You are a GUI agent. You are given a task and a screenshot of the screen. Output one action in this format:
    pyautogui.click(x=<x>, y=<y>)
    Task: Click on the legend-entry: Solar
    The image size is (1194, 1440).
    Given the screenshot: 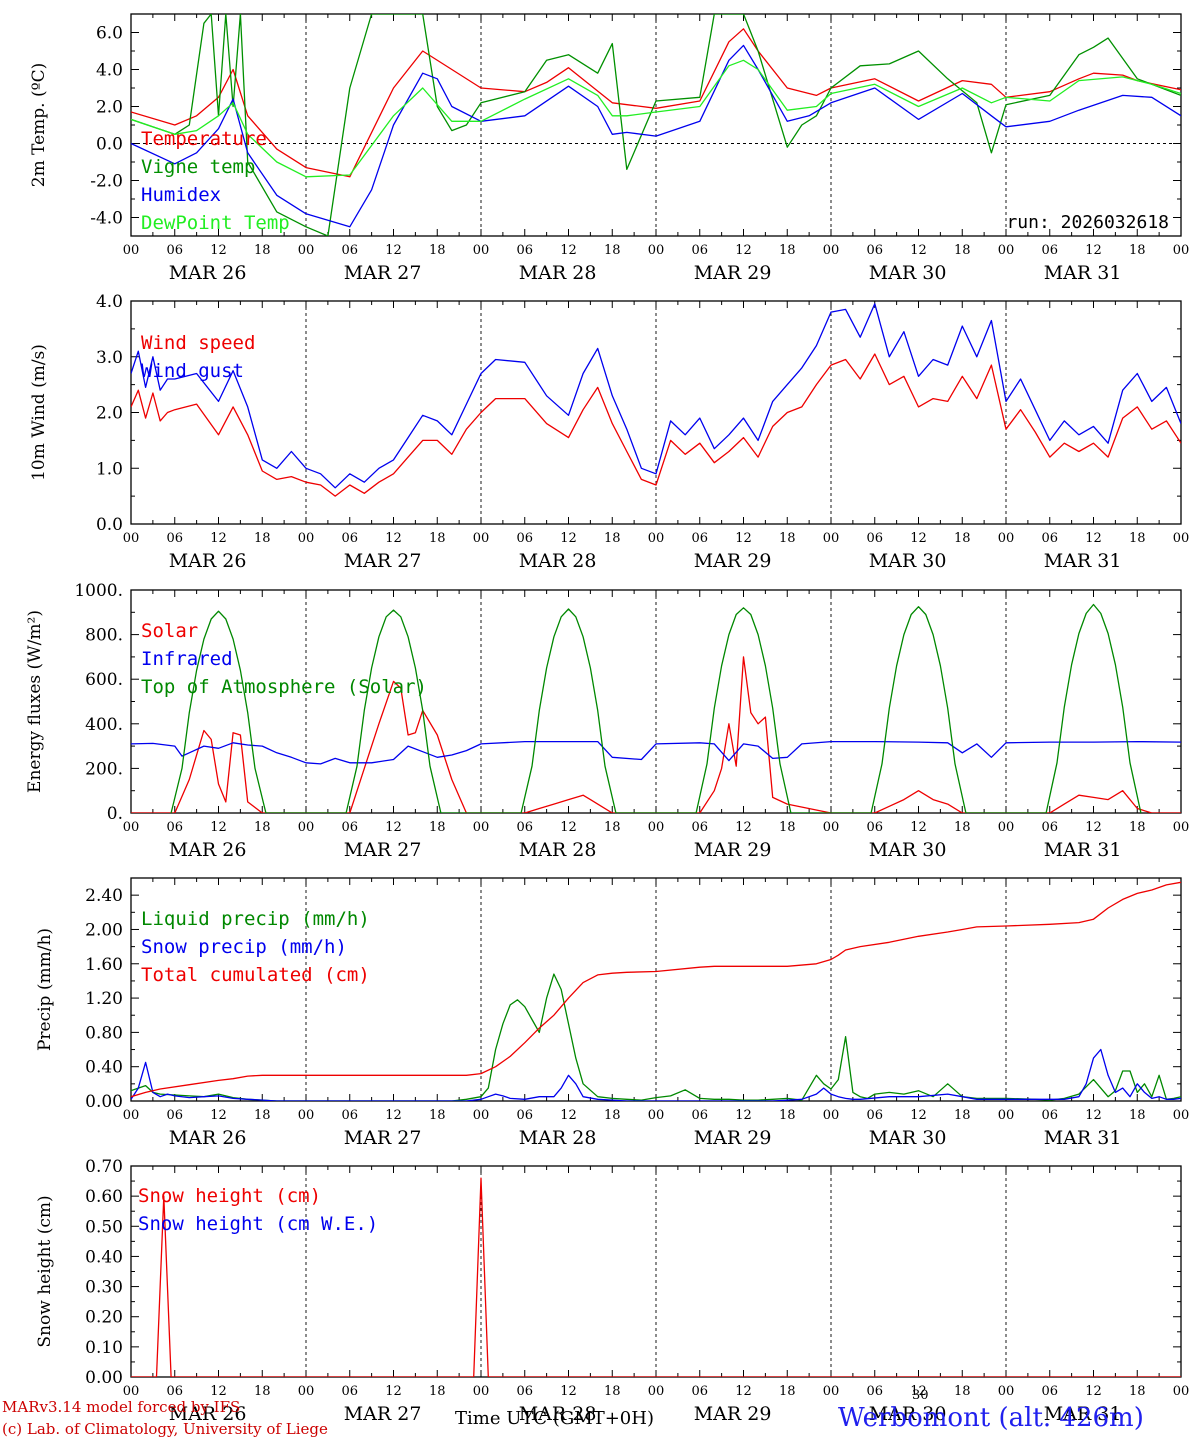 What is the action you would take?
    pyautogui.click(x=169, y=631)
    